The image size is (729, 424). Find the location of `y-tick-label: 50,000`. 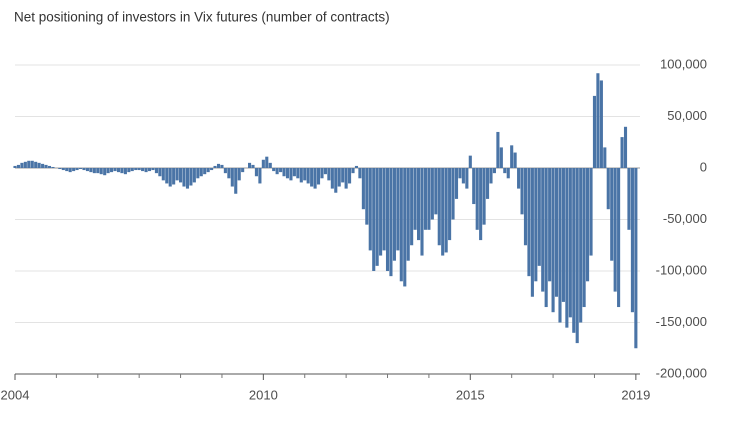

y-tick-label: 50,000 is located at coordinates (687, 115).